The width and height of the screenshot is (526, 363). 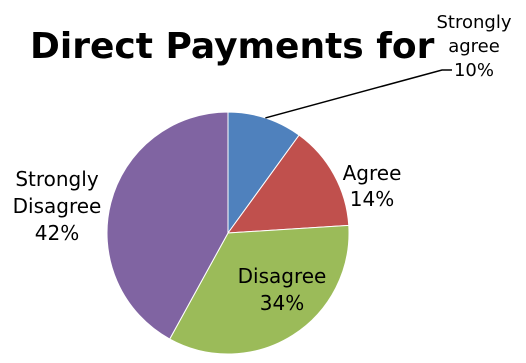 I want to click on data-label-agree: Agree 14%, so click(x=372, y=186).